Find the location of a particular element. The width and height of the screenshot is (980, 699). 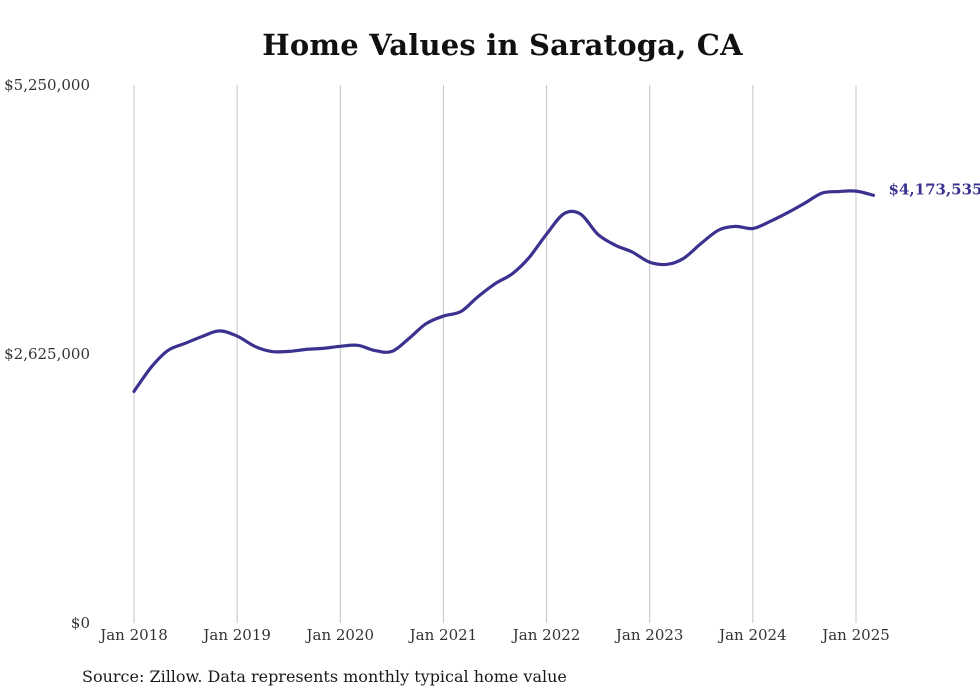

chart-title: Home Values in Saratoga, CA is located at coordinates (502, 45).